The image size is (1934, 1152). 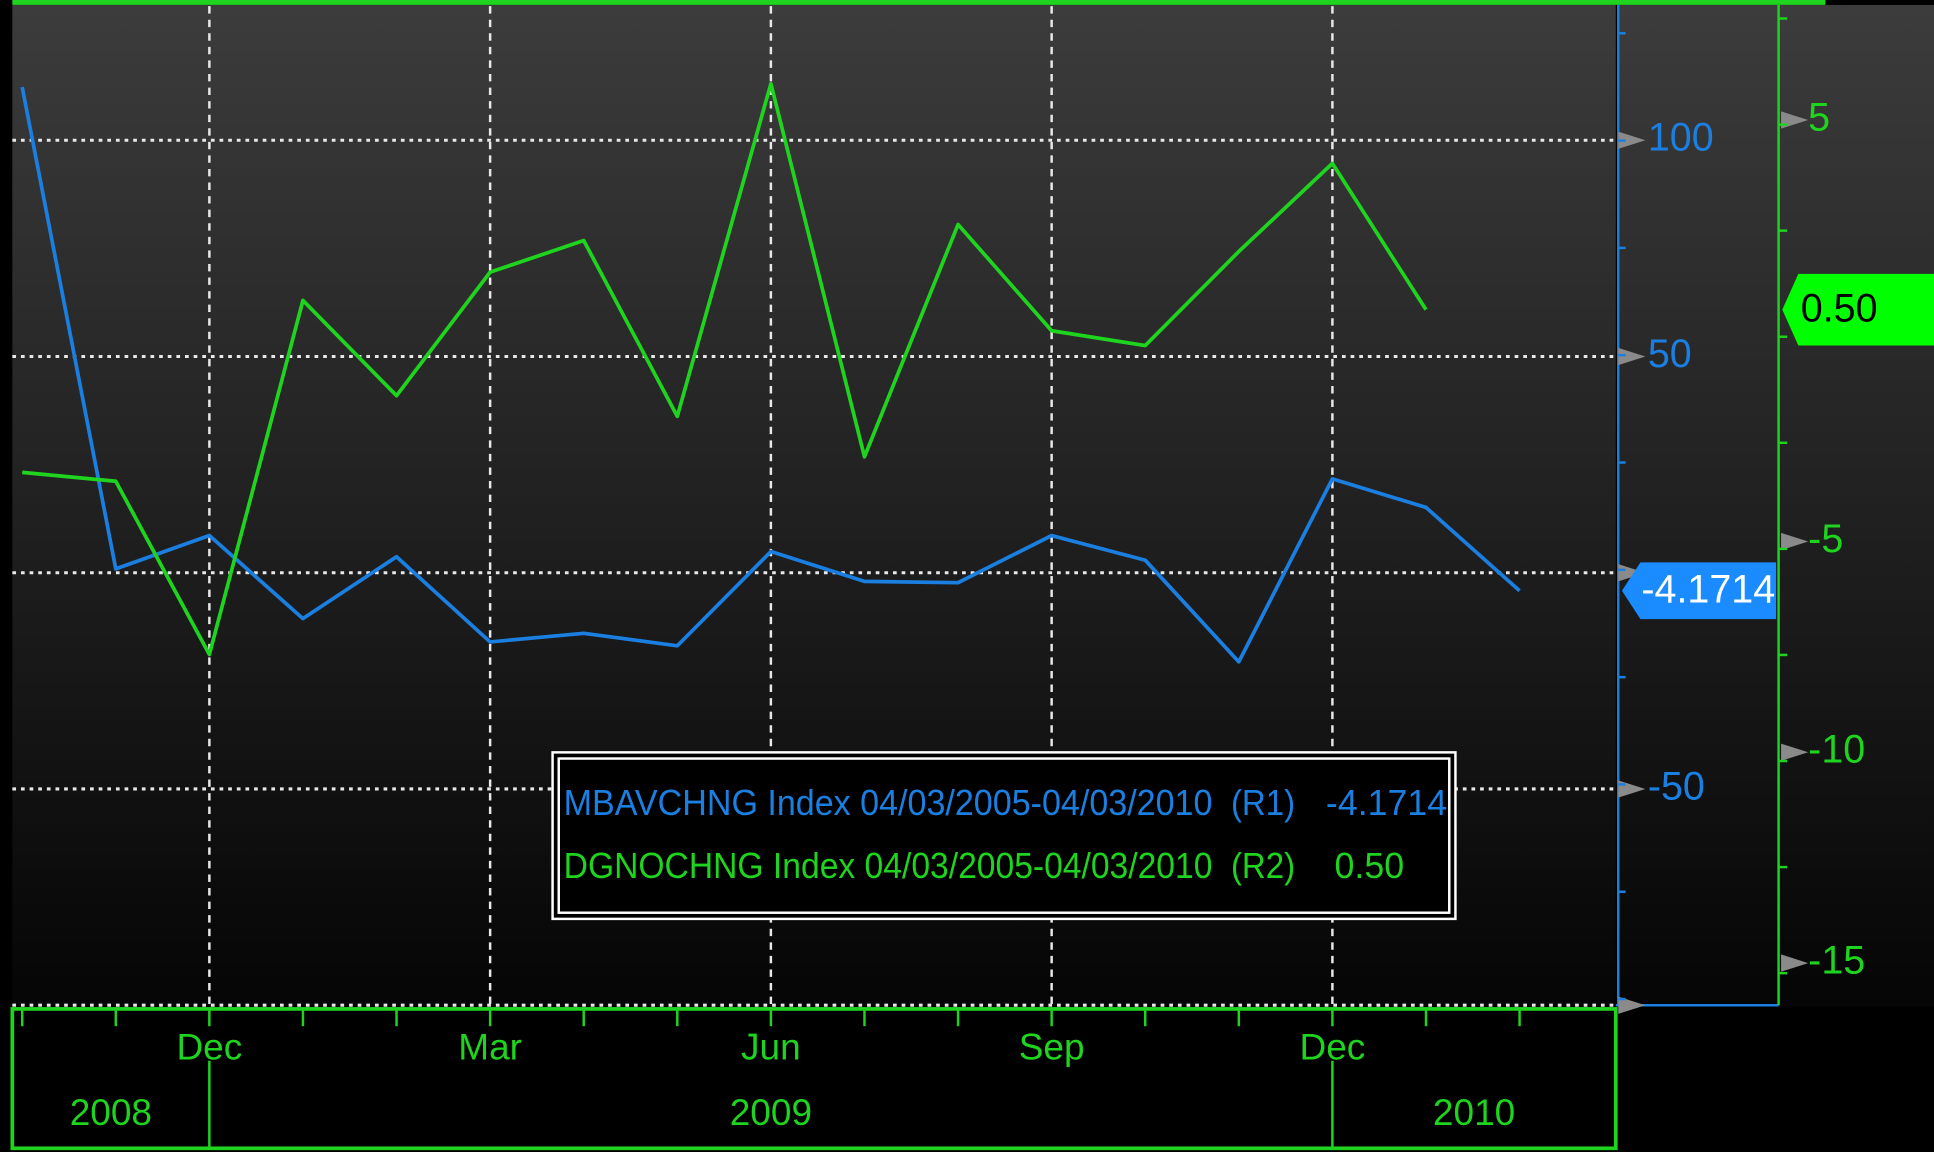 What do you see at coordinates (1370, 866) in the screenshot?
I see `legend-last-value: 0.50` at bounding box center [1370, 866].